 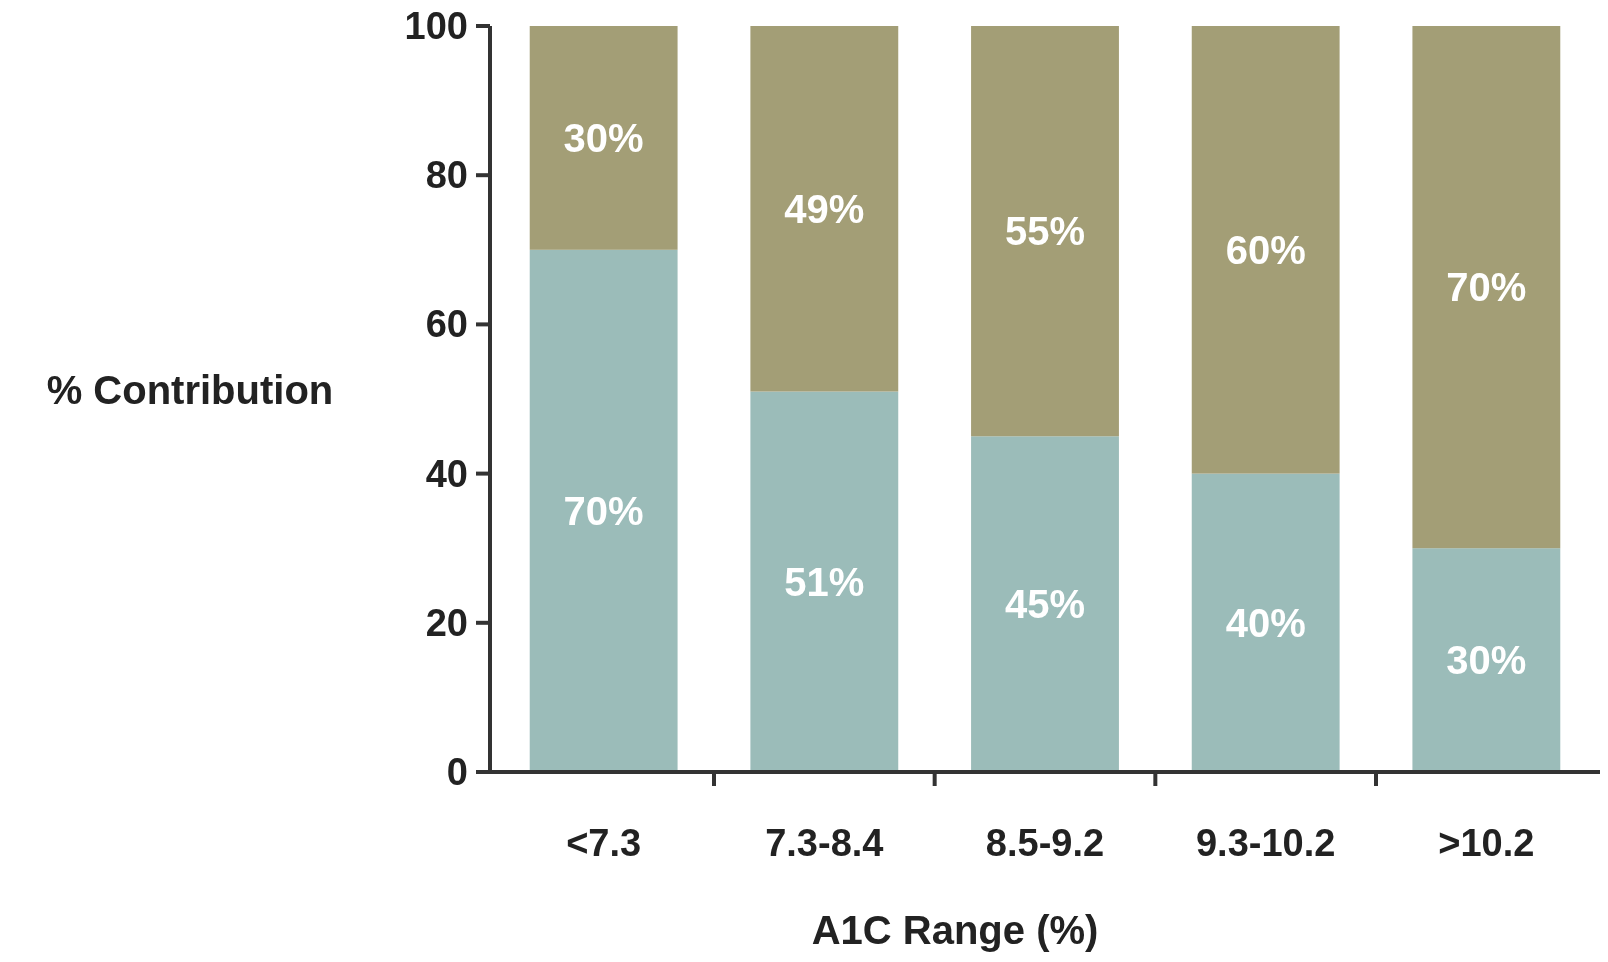 What do you see at coordinates (955, 930) in the screenshot?
I see `x-axis-title: A1C Range (%)` at bounding box center [955, 930].